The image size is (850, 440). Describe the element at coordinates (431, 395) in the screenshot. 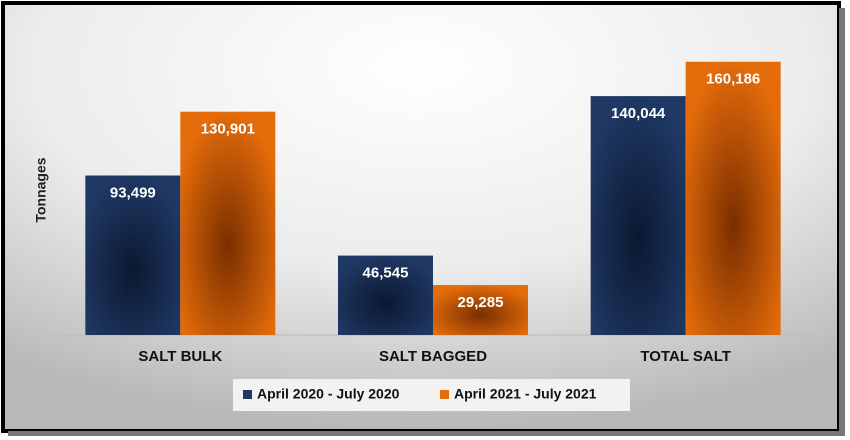

I see `legend-box` at that location.